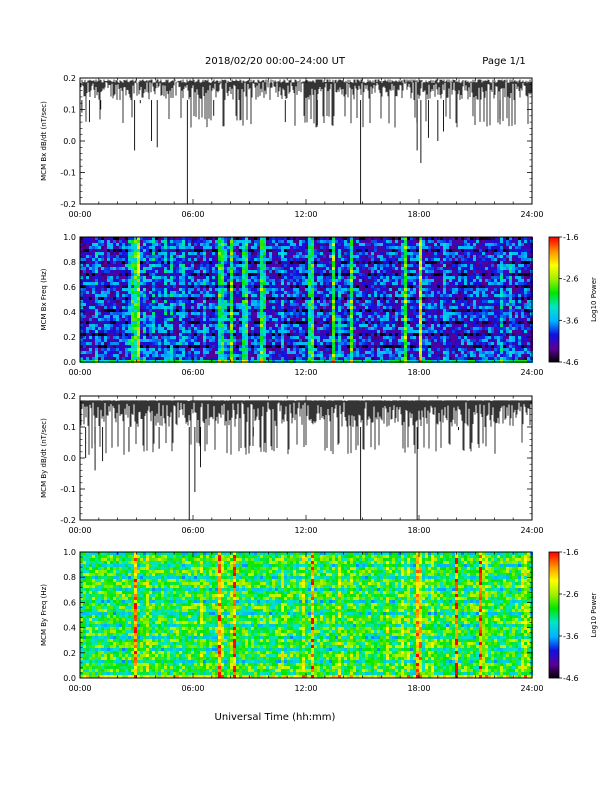  I want to click on page-indicator: Page 1/1, so click(503, 61).